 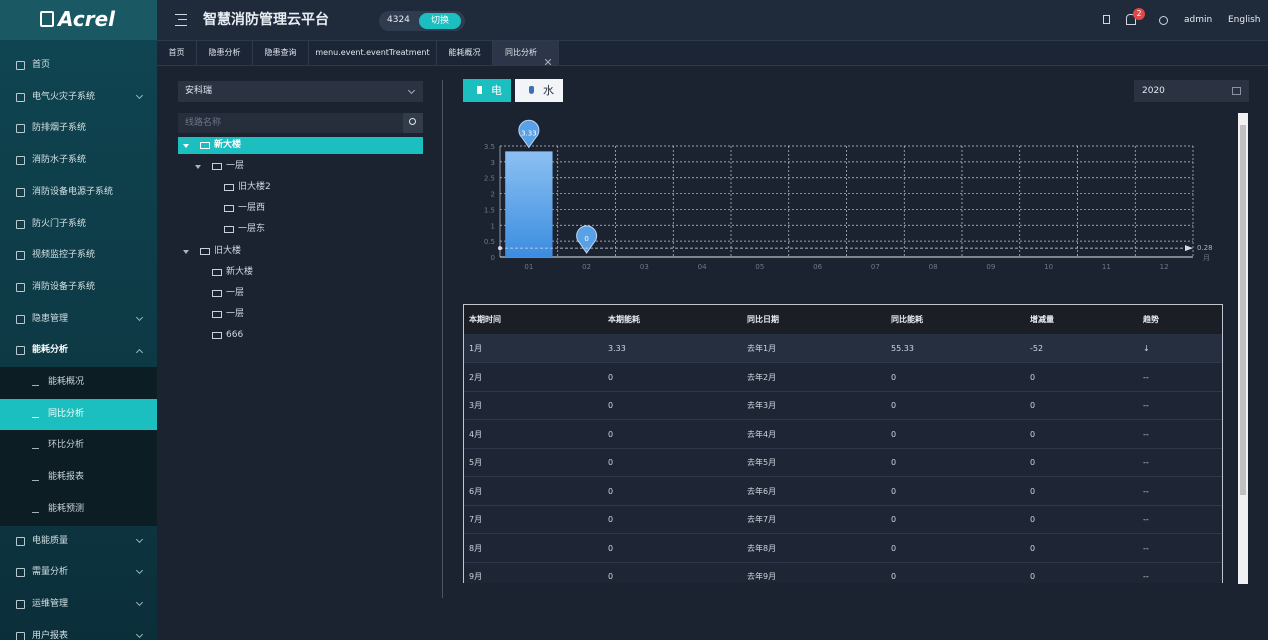 What do you see at coordinates (843, 462) in the screenshot?
I see `table-row: 5月0去年5月00--` at bounding box center [843, 462].